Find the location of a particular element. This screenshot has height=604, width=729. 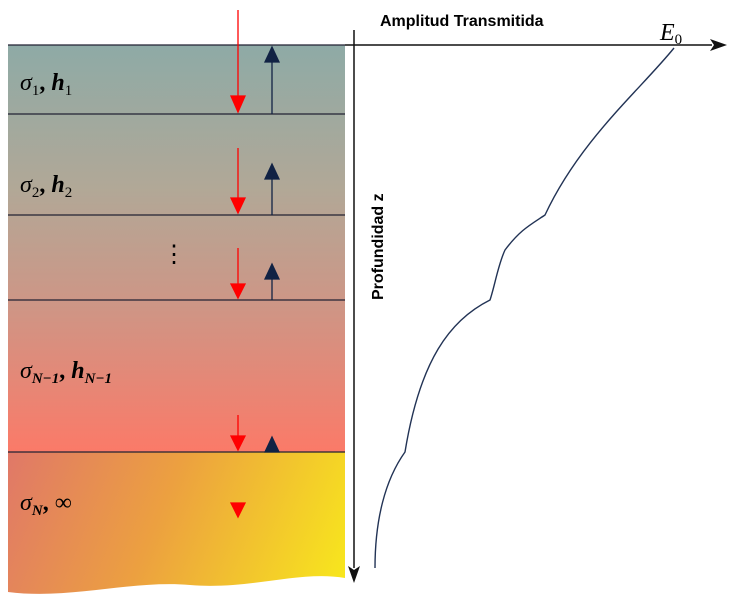

label-part: N is located at coordinates (37, 511).